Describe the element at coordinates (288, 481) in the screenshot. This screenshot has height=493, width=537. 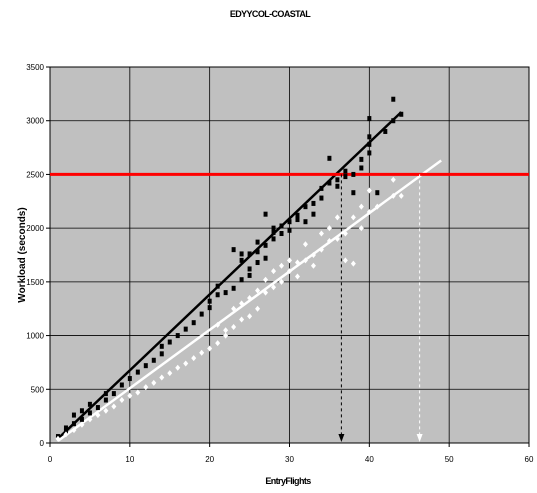
I see `x-axis-label: EntryFlights` at that location.